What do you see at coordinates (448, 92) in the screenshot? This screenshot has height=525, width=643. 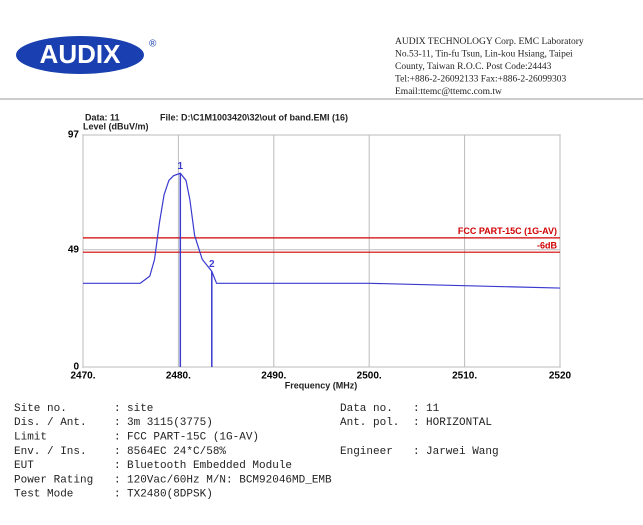 I see `company-line: Email:ttemc@ttemc.com.tw` at bounding box center [448, 92].